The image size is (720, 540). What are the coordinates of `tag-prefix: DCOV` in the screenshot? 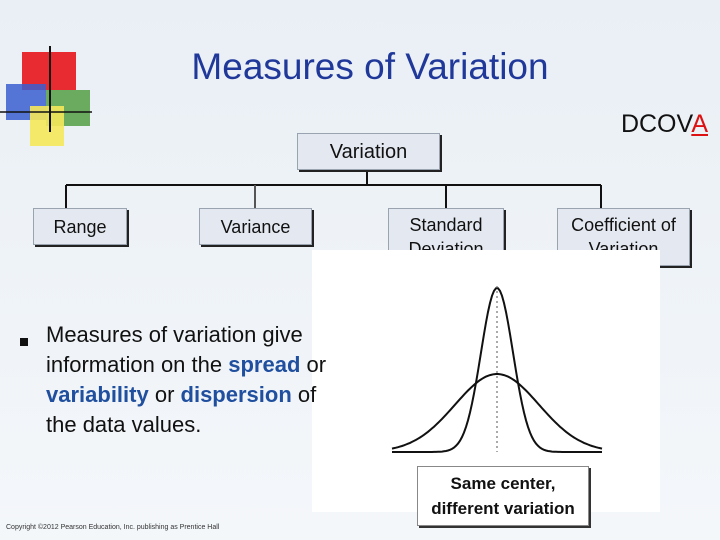 It's located at (656, 124).